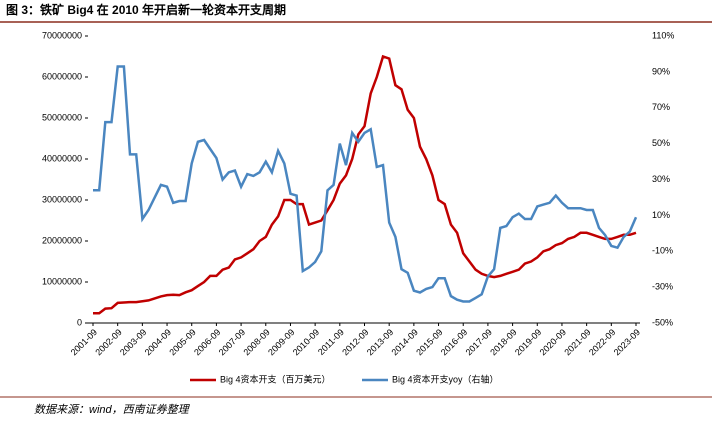 This screenshot has height=421, width=712. What do you see at coordinates (62, 240) in the screenshot?
I see `y-tick-label: 20000000` at bounding box center [62, 240].